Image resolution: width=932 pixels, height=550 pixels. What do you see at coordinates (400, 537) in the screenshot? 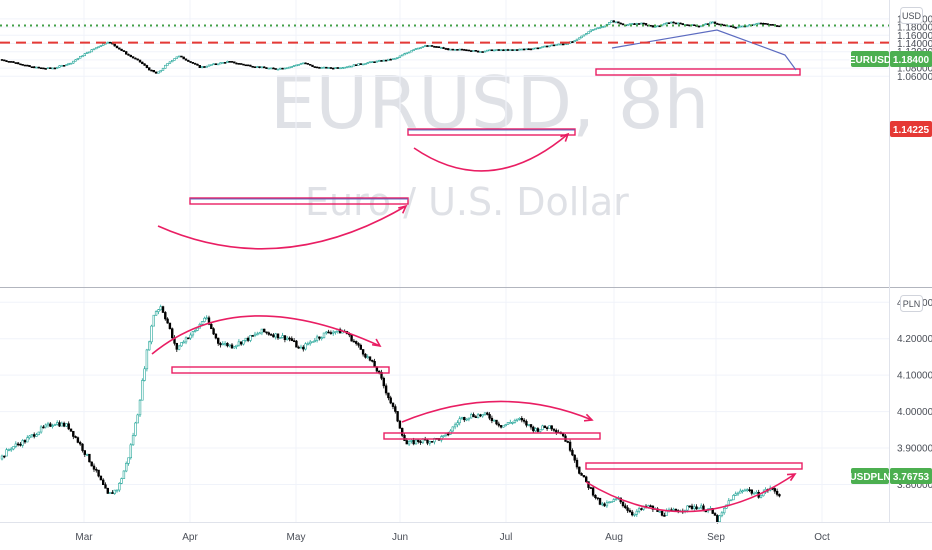
I see `time-tick-jun: Jun` at bounding box center [400, 537].